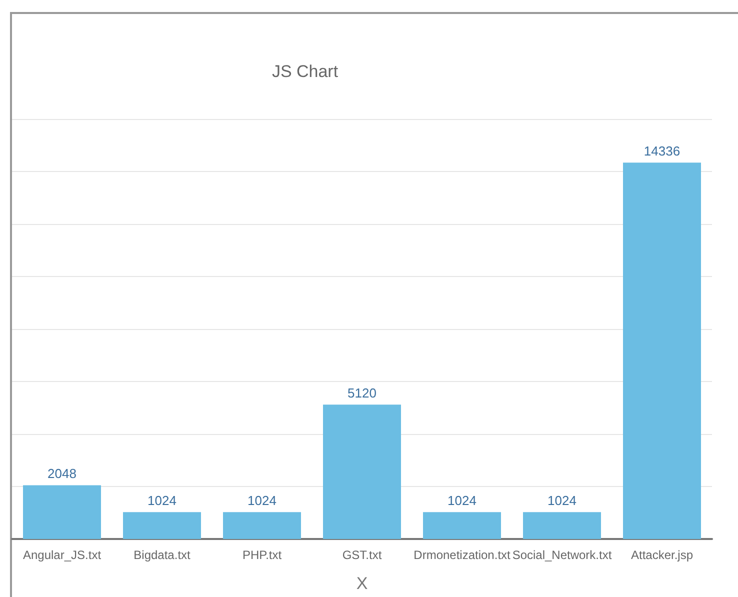 This screenshot has width=738, height=597. I want to click on x-tick-label: Social_Network.txt, so click(562, 555).